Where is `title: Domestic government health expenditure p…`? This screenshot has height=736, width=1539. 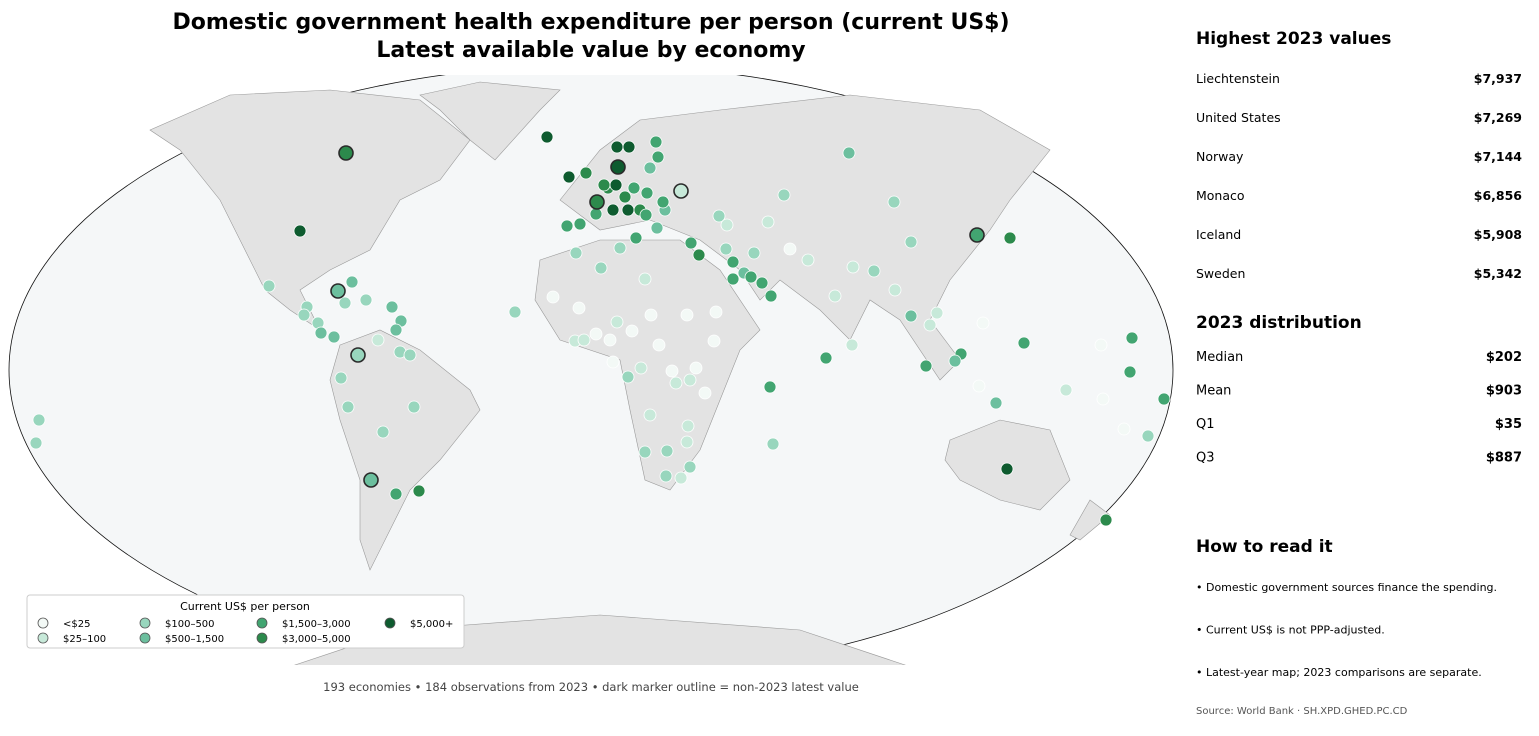
title: Domestic government health expenditure p… is located at coordinates (590, 22).